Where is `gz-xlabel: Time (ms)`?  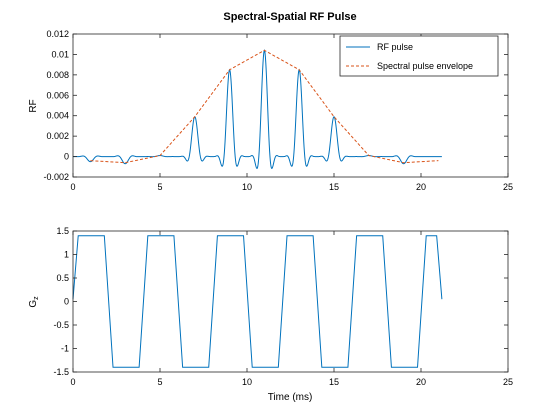
gz-xlabel: Time (ms) is located at coordinates (290, 397).